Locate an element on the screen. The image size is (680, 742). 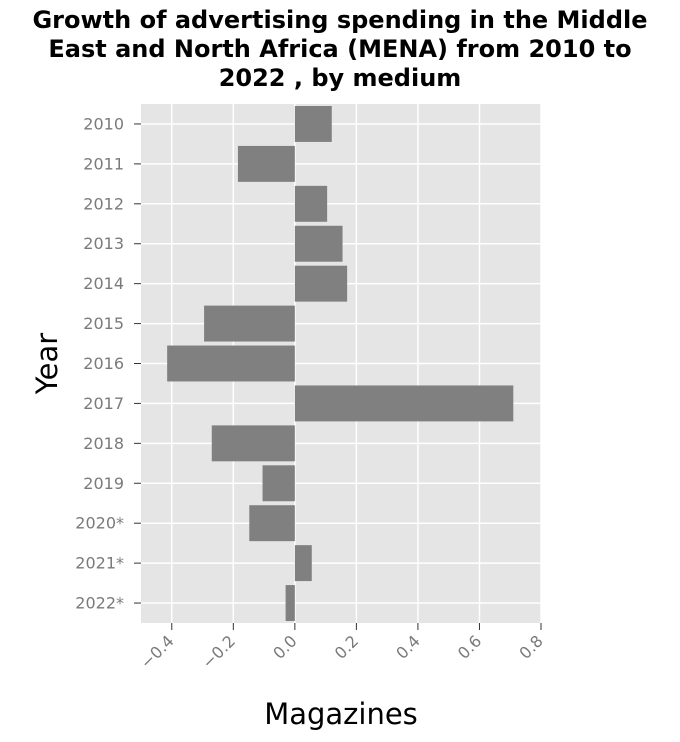
y-tick-label: 2020* is located at coordinates (99, 523).